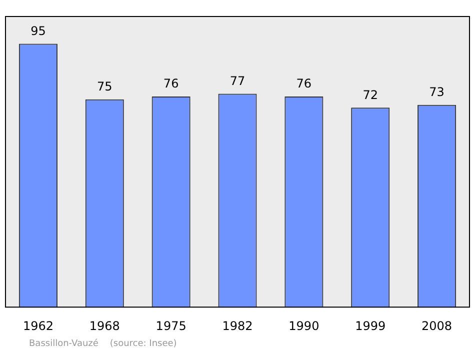 This screenshot has height=355, width=475. Describe the element at coordinates (104, 86) in the screenshot. I see `data-label: 75` at that location.